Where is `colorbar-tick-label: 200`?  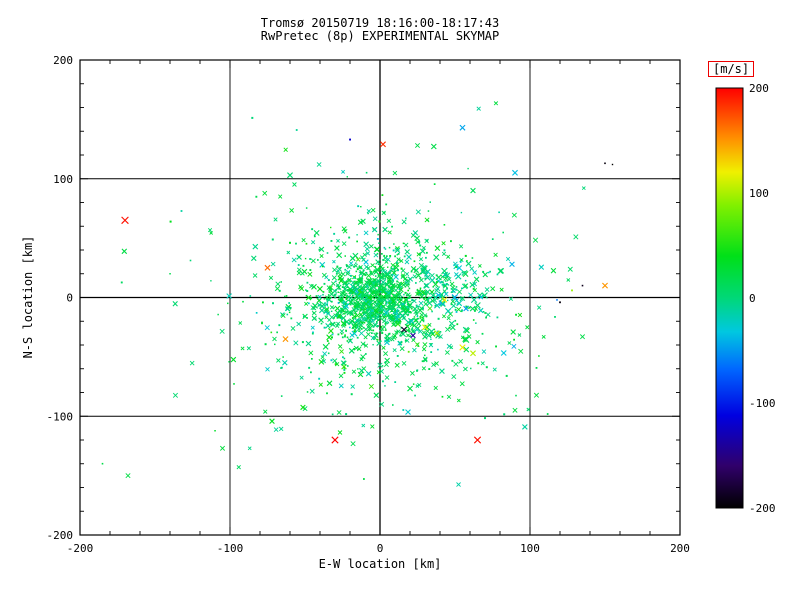 colorbar-tick-label: 200 is located at coordinates (759, 88).